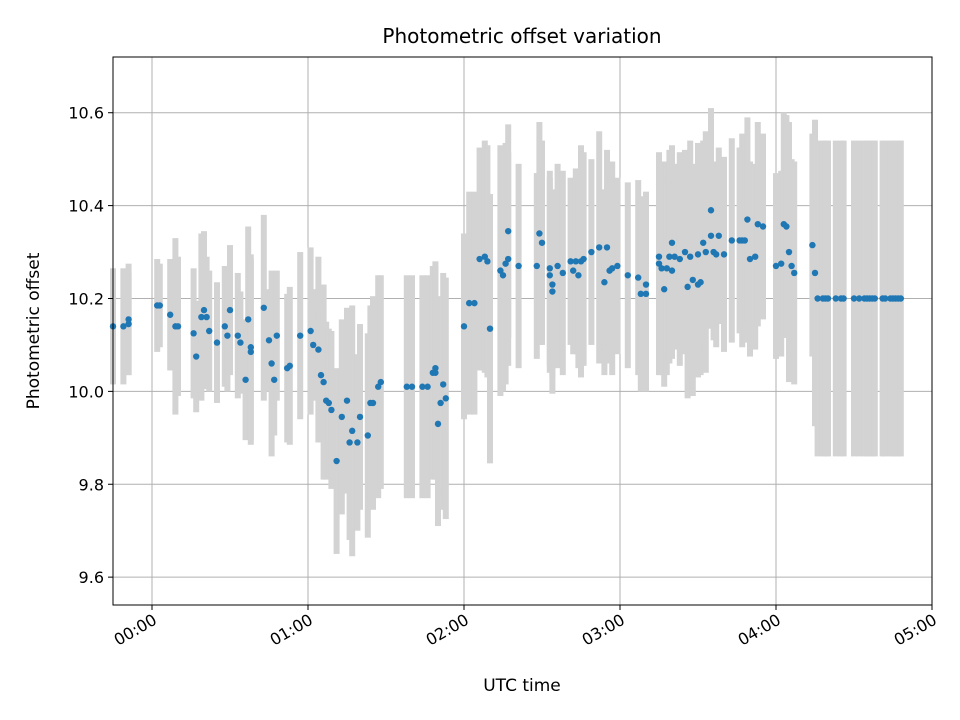  I want to click on chart-title: Photometric offset variation, so click(521, 36).